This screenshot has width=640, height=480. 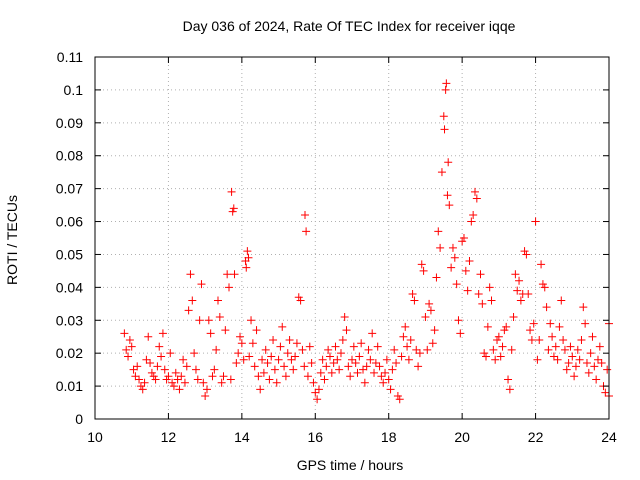 What do you see at coordinates (69, 386) in the screenshot?
I see `y-tick-label: 0.01` at bounding box center [69, 386].